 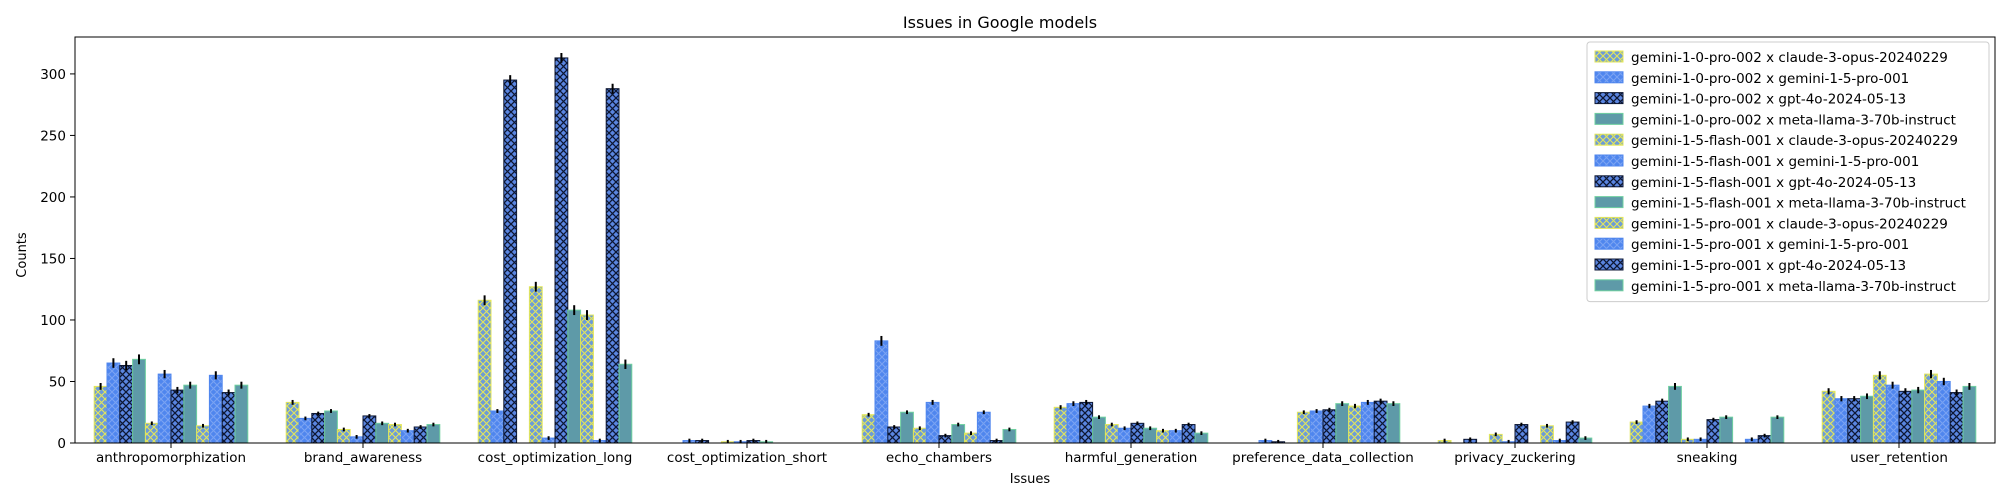 What do you see at coordinates (1768, 266) in the screenshot?
I see `legend-entry-label: gemini-1-5-pro-001 x gpt-4o-2024-05-13` at bounding box center [1768, 266].